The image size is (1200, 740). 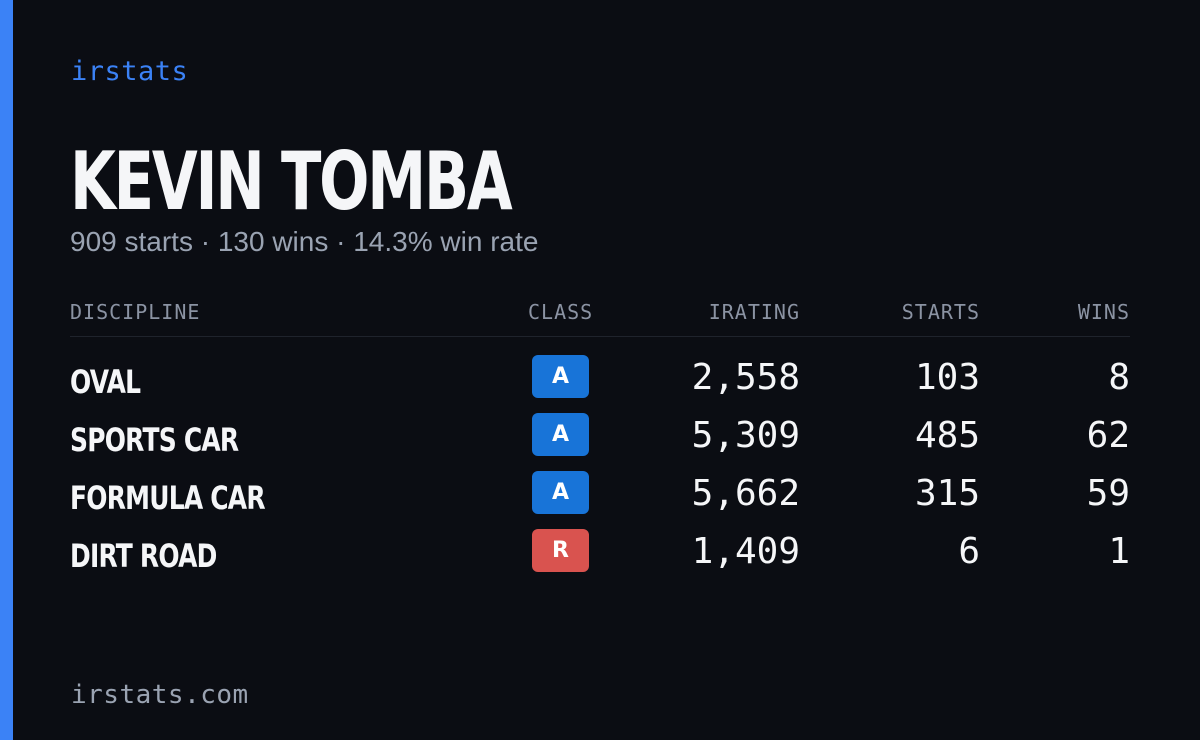 I want to click on irating-value: 5,309, so click(x=745, y=435).